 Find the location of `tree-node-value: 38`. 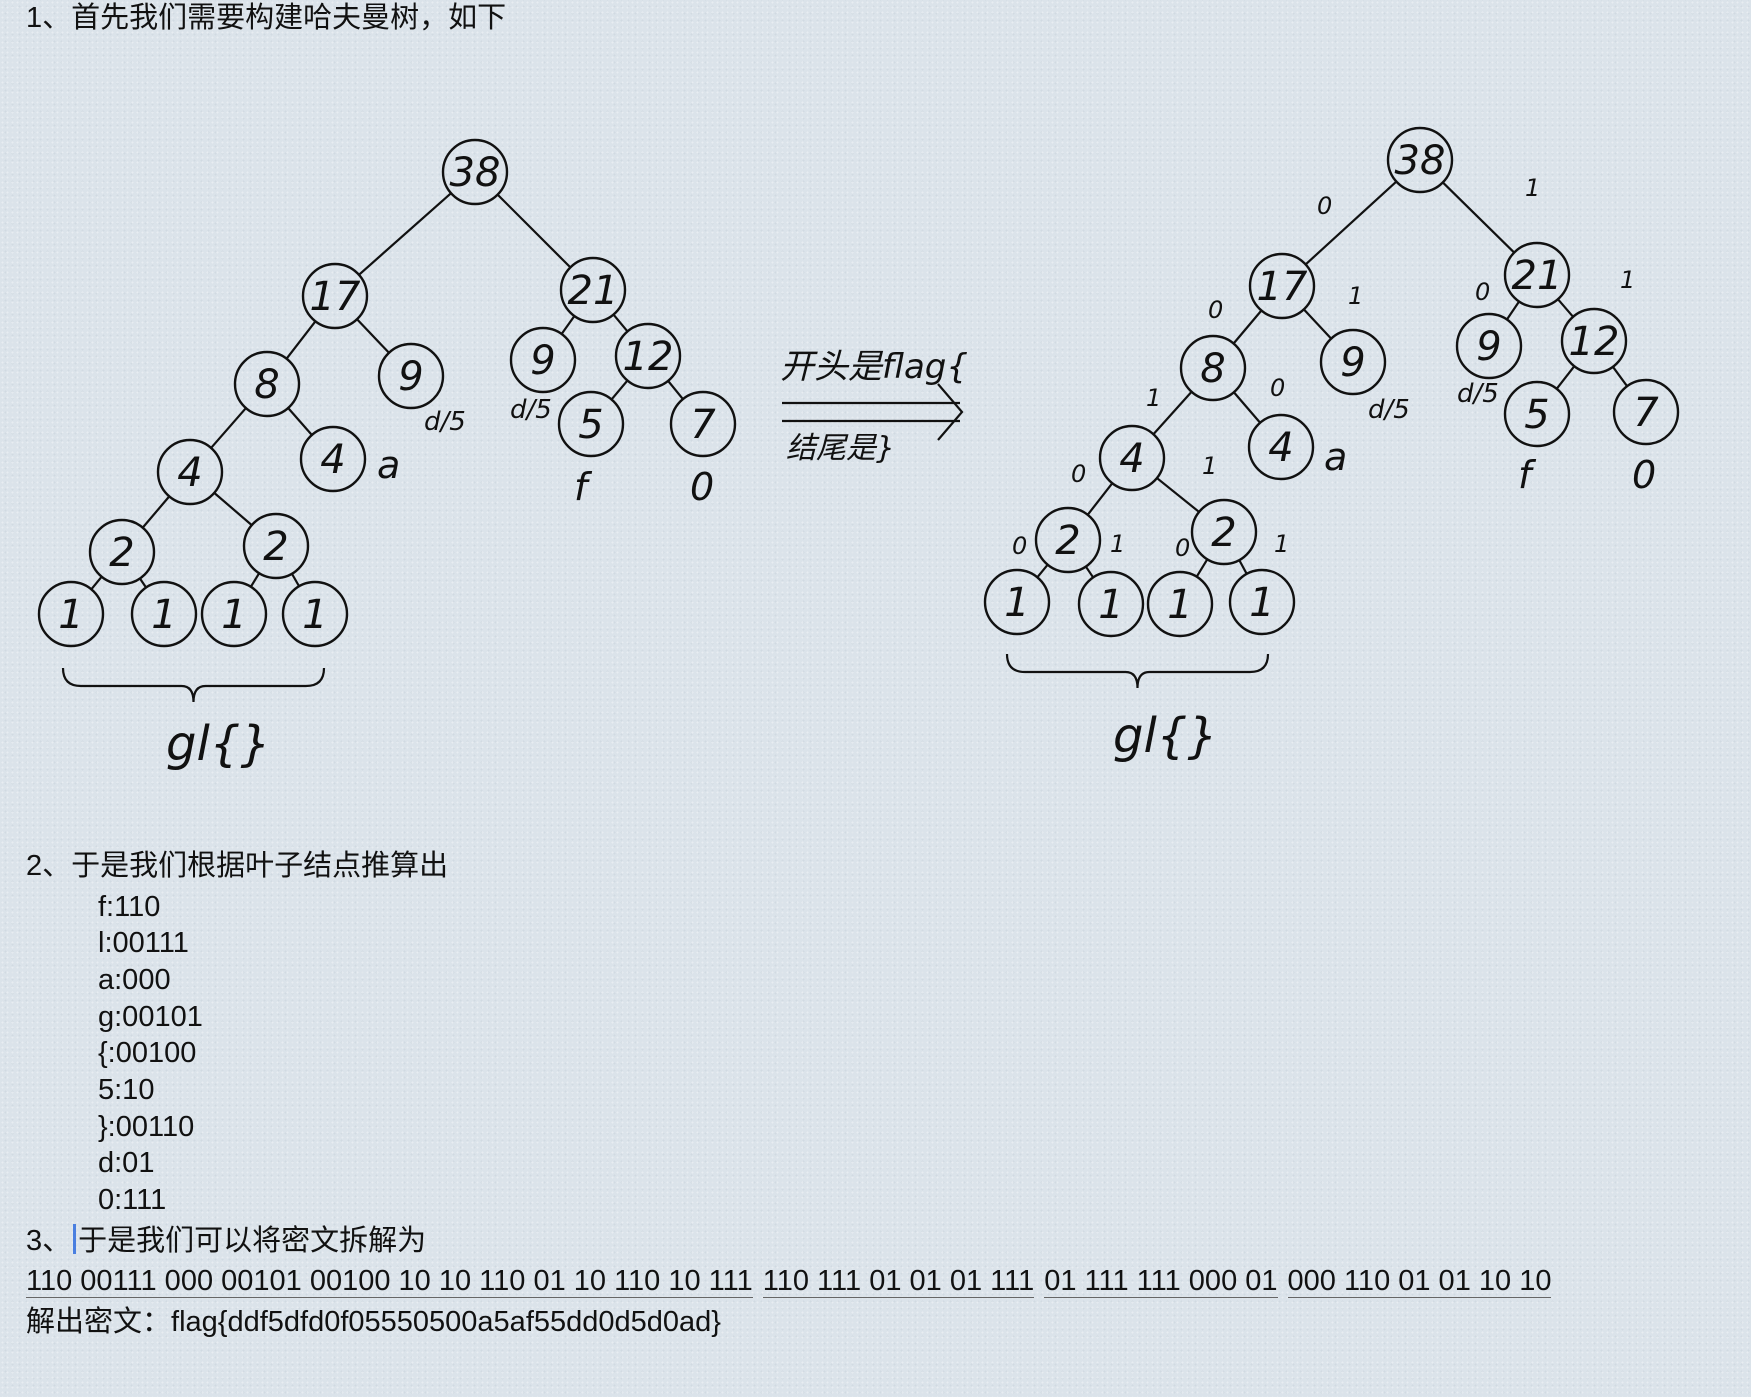

tree-node-value: 38 is located at coordinates (475, 173).